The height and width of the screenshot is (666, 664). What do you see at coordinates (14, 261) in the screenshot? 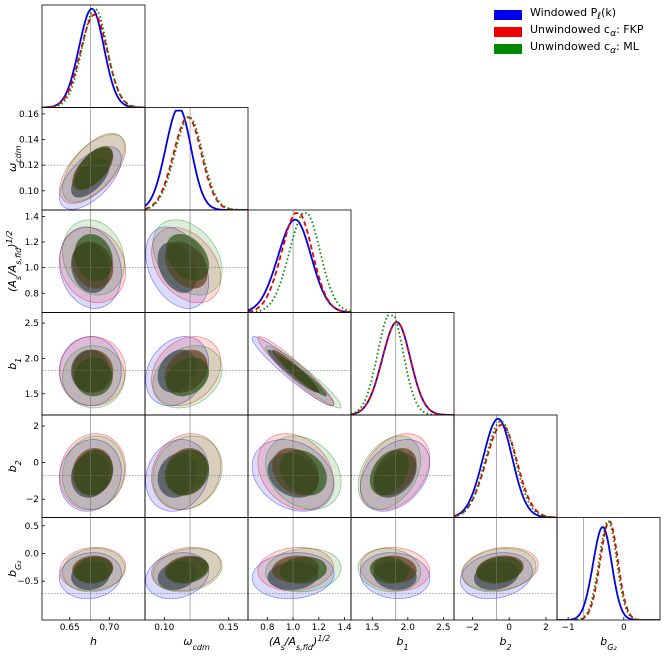
I see `axis-label-As: (As/As,fid)1/2` at bounding box center [14, 261].